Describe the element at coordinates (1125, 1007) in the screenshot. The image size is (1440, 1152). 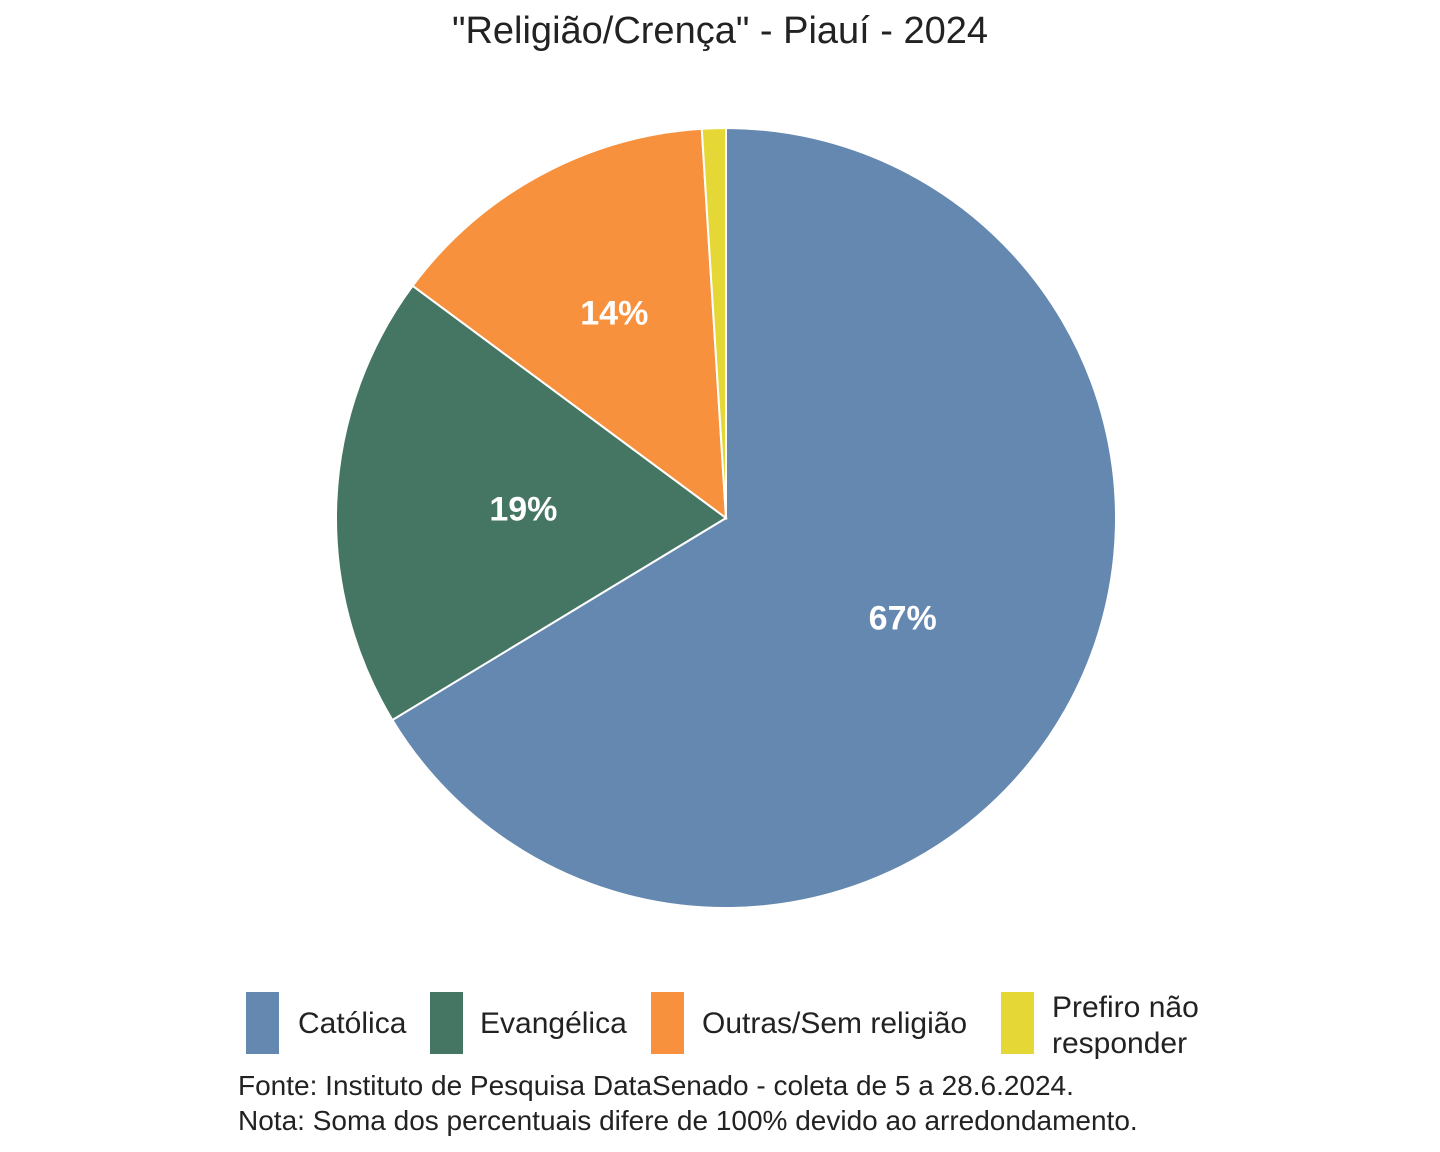
I see `legend-label-prefiro-line1: Prefiro não` at that location.